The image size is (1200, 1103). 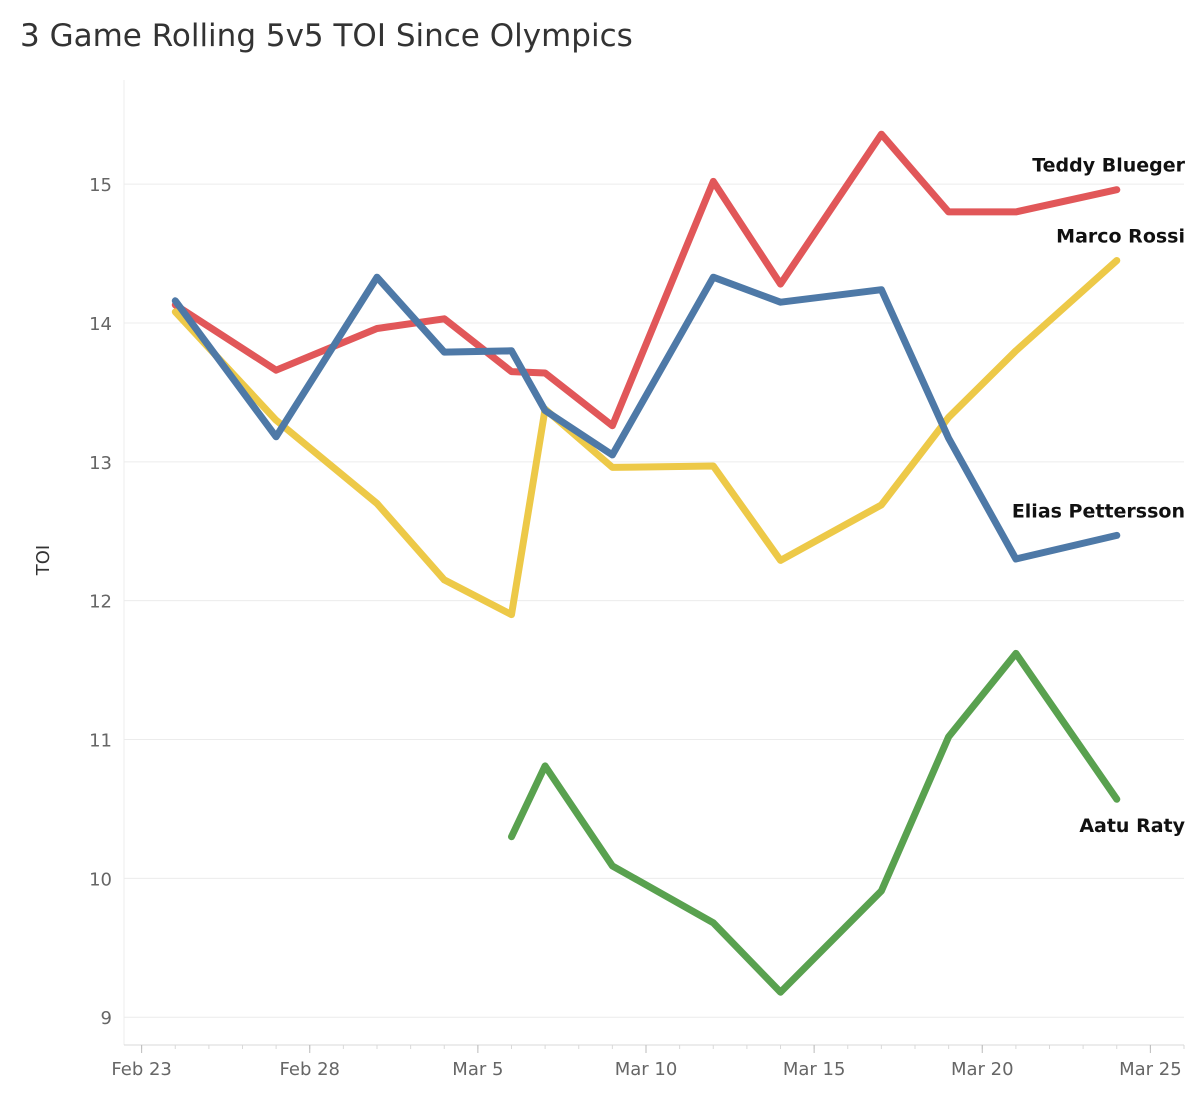 I want to click on y-tick-label: 14, so click(x=100, y=324).